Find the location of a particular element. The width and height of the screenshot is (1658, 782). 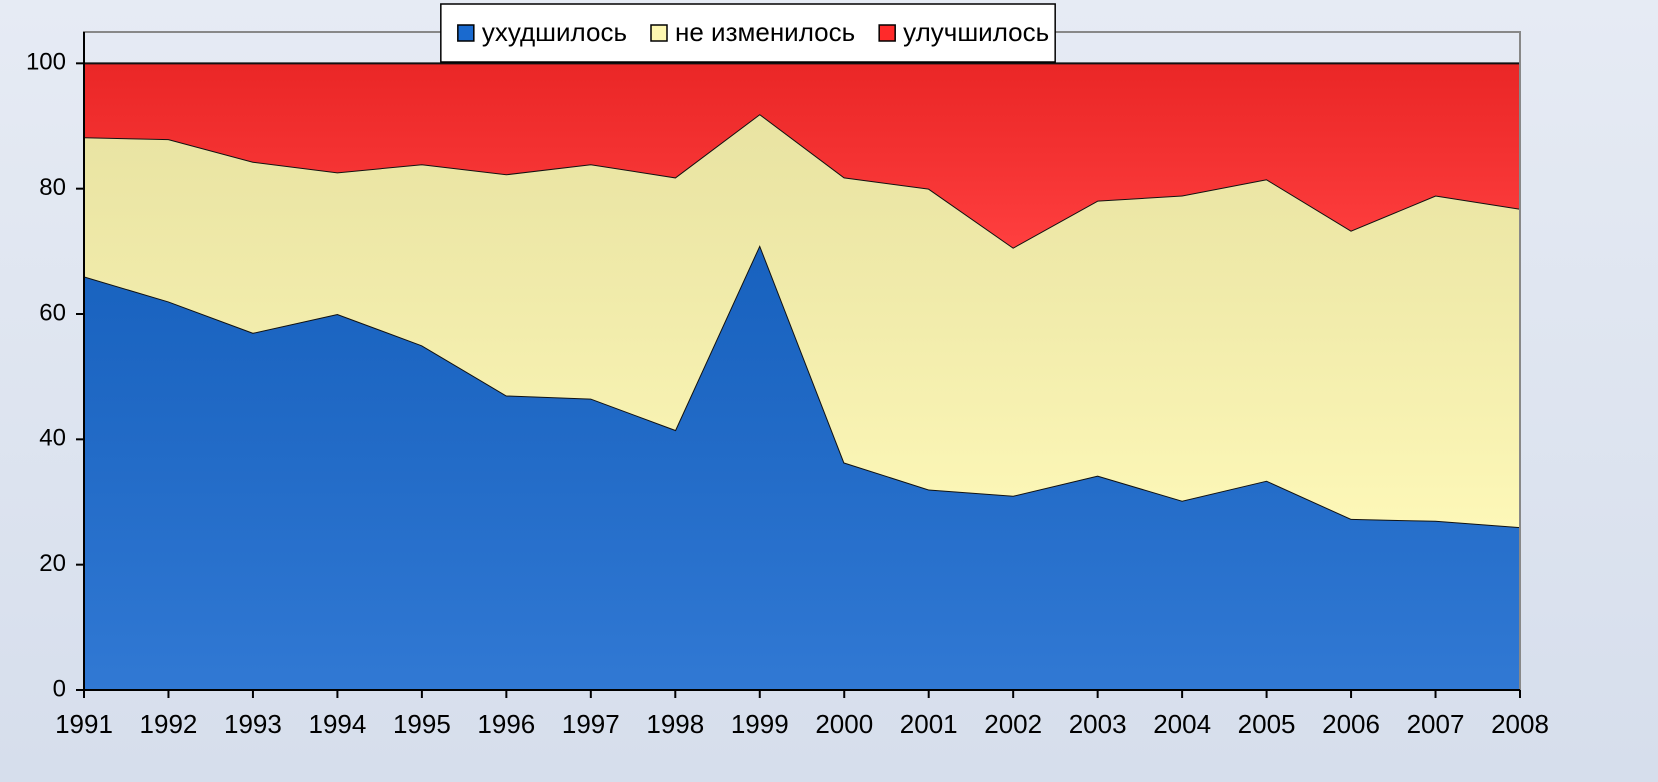

x-tick-label: 1997 is located at coordinates (591, 724).